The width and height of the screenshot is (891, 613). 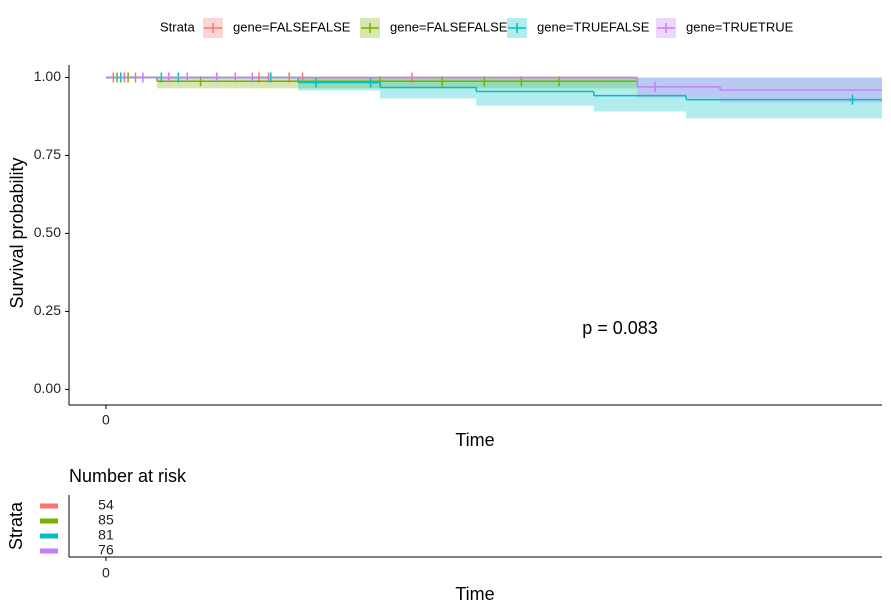 What do you see at coordinates (474, 594) in the screenshot?
I see `risk-x-label: Time` at bounding box center [474, 594].